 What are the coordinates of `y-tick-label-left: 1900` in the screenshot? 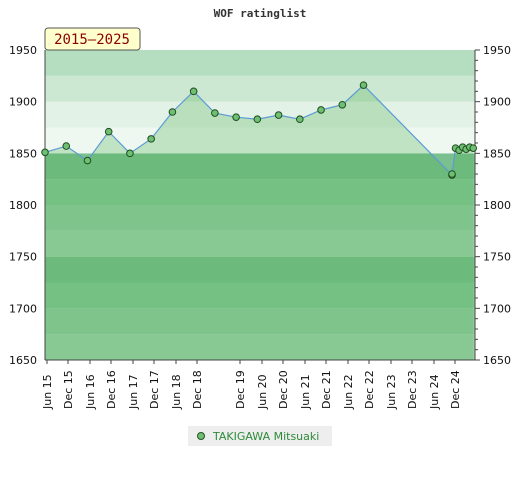 It's located at (23, 102).